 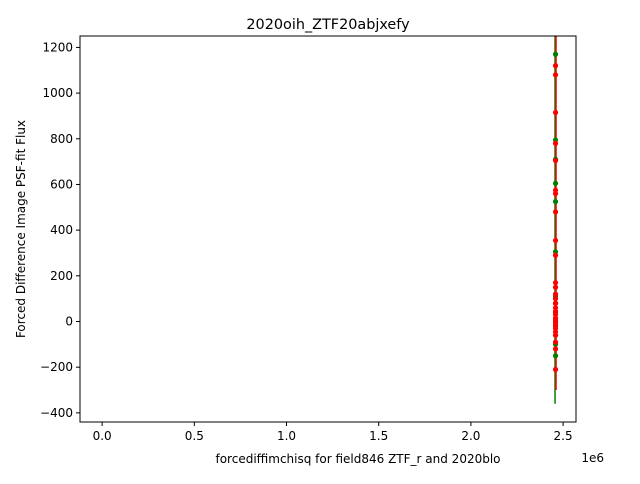 I want to click on y-tick-label: 1000, so click(x=57, y=93).